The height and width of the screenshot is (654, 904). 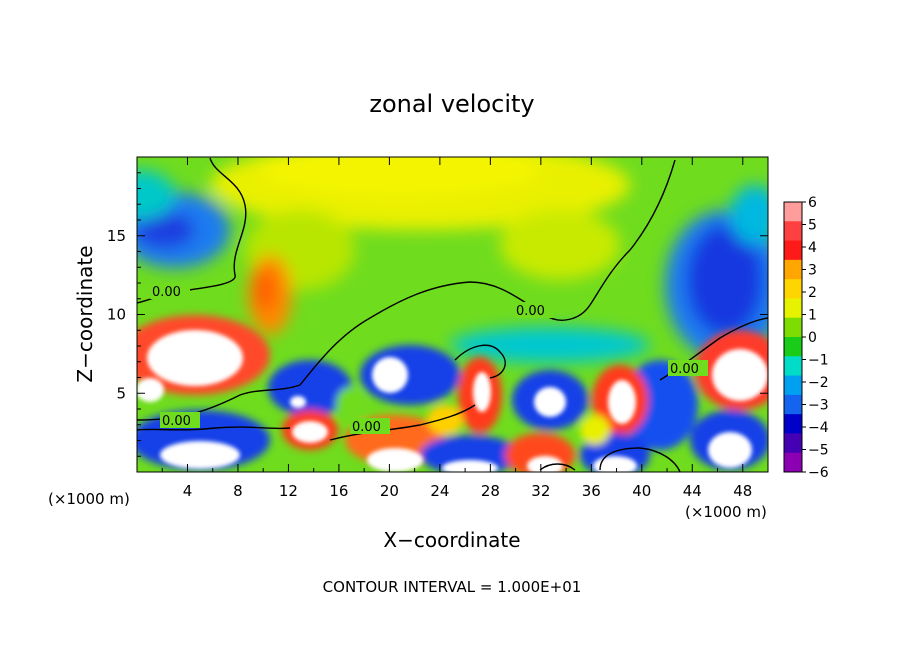 What do you see at coordinates (429, 359) in the screenshot?
I see `contour-label-group: 0.00 0.00 0.00 0.00 0.00` at bounding box center [429, 359].